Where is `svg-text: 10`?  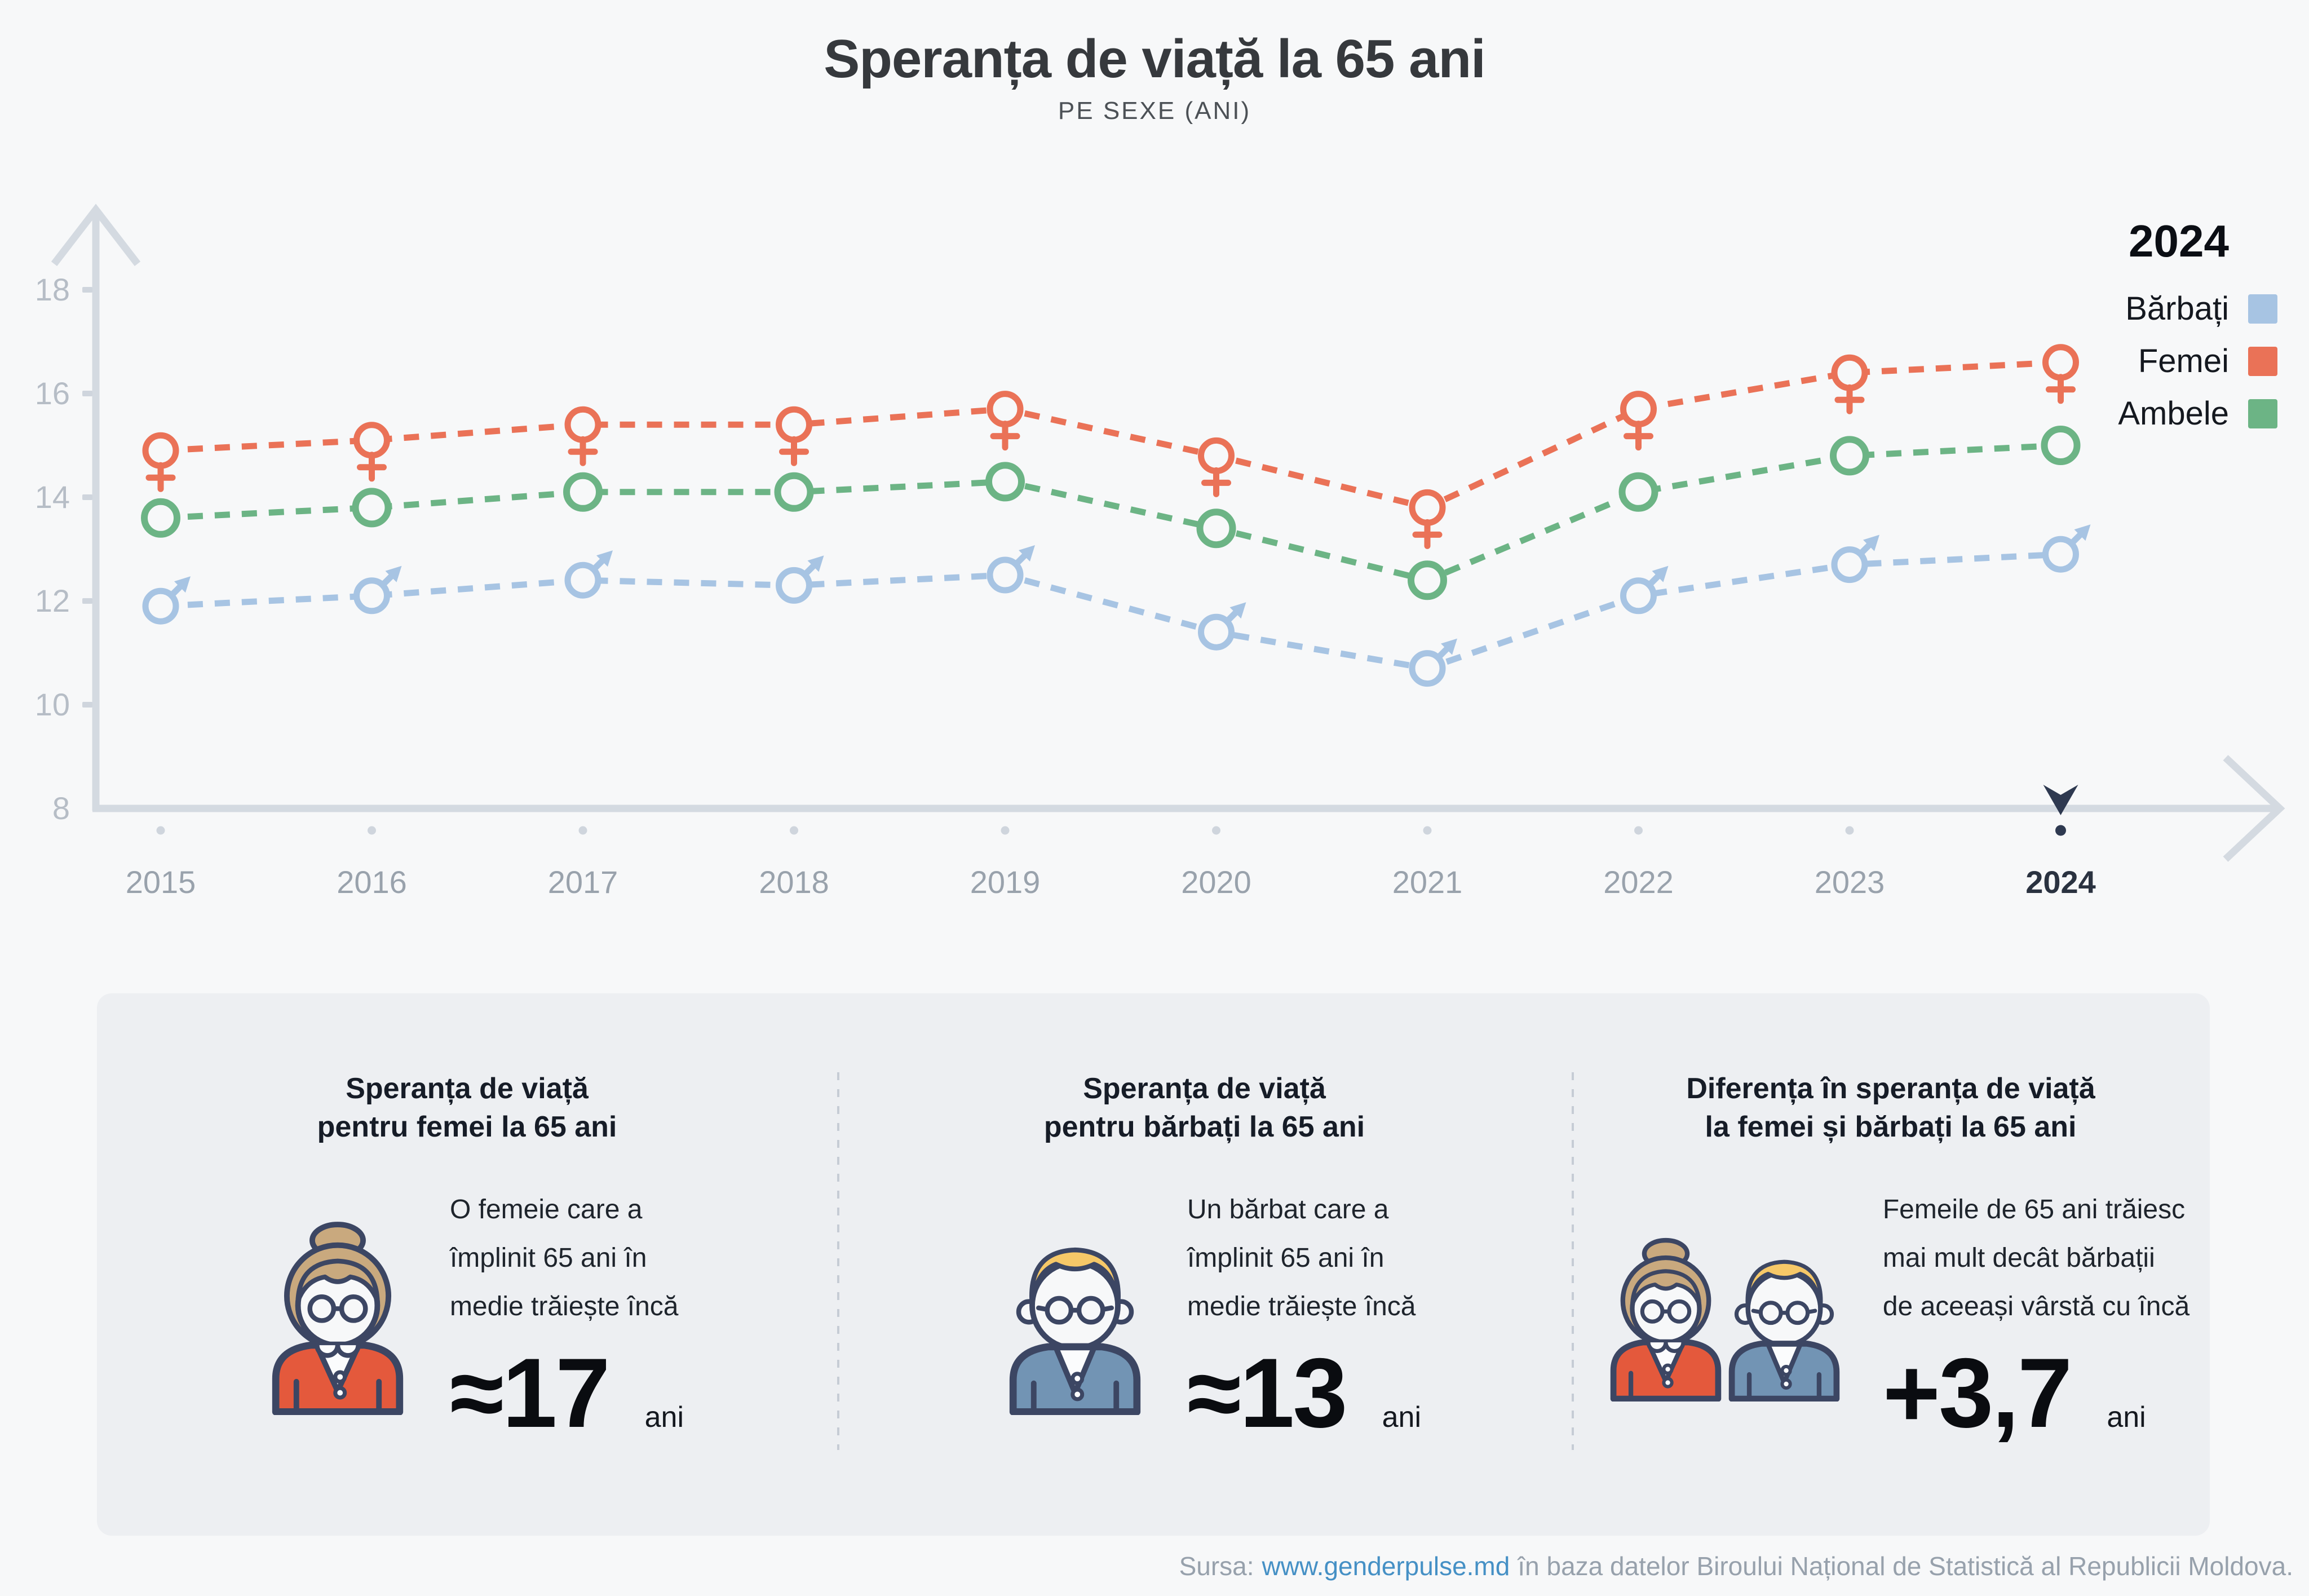 svg-text: 10 is located at coordinates (52, 704).